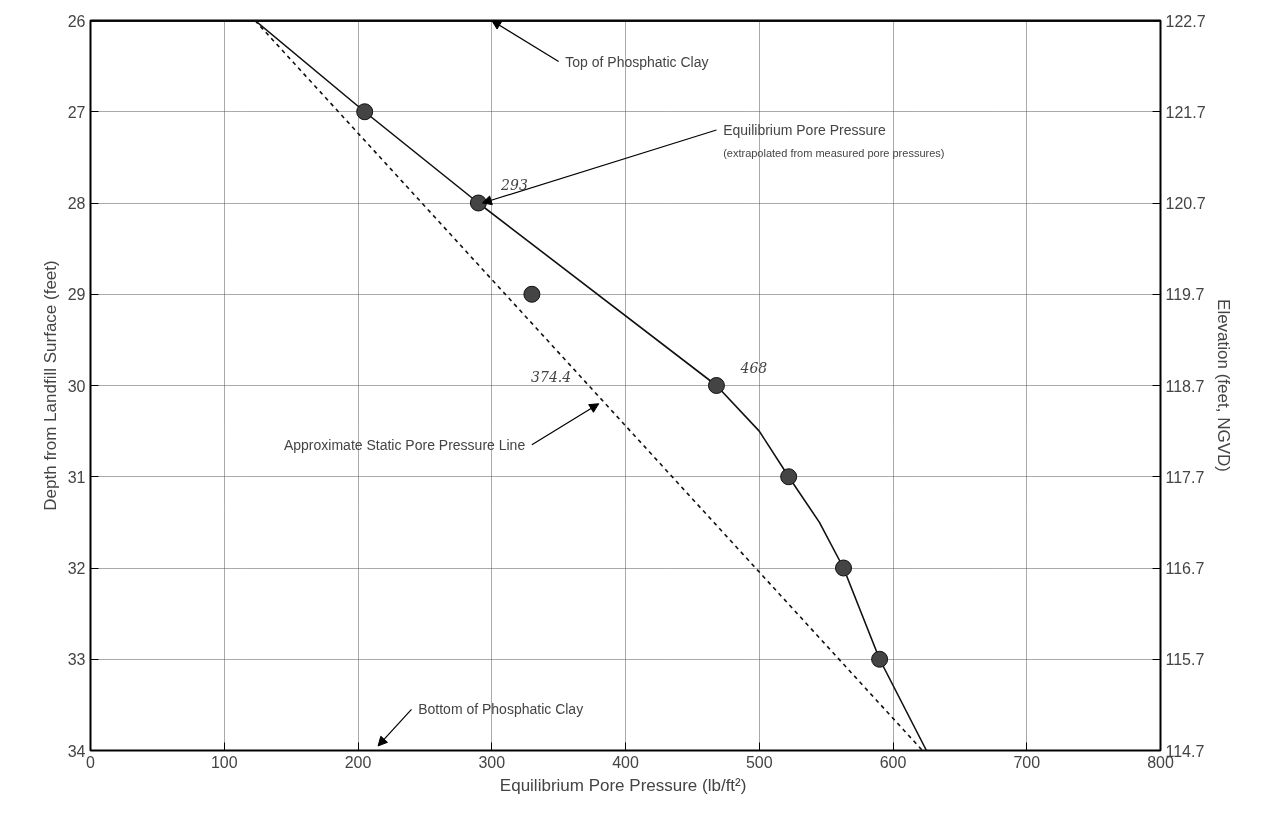 This screenshot has height=839, width=1274. Describe the element at coordinates (1027, 762) in the screenshot. I see `x-tick-label: 700` at that location.